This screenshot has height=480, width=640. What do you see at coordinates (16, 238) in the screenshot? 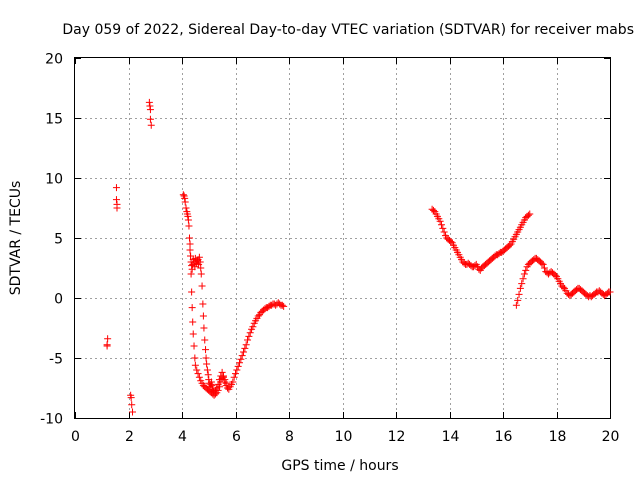
I see `y-axis-label: SDTVAR / TECUs` at bounding box center [16, 238].